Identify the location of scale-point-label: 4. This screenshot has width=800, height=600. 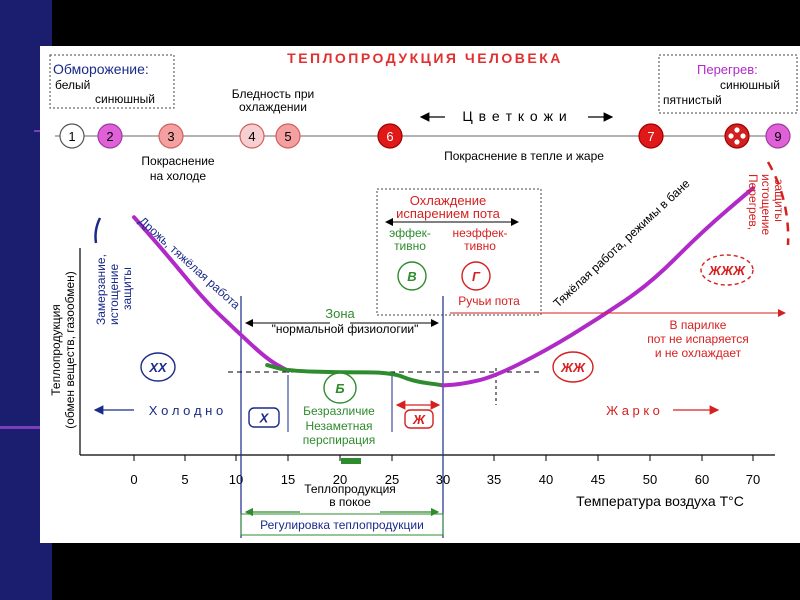
(251, 136).